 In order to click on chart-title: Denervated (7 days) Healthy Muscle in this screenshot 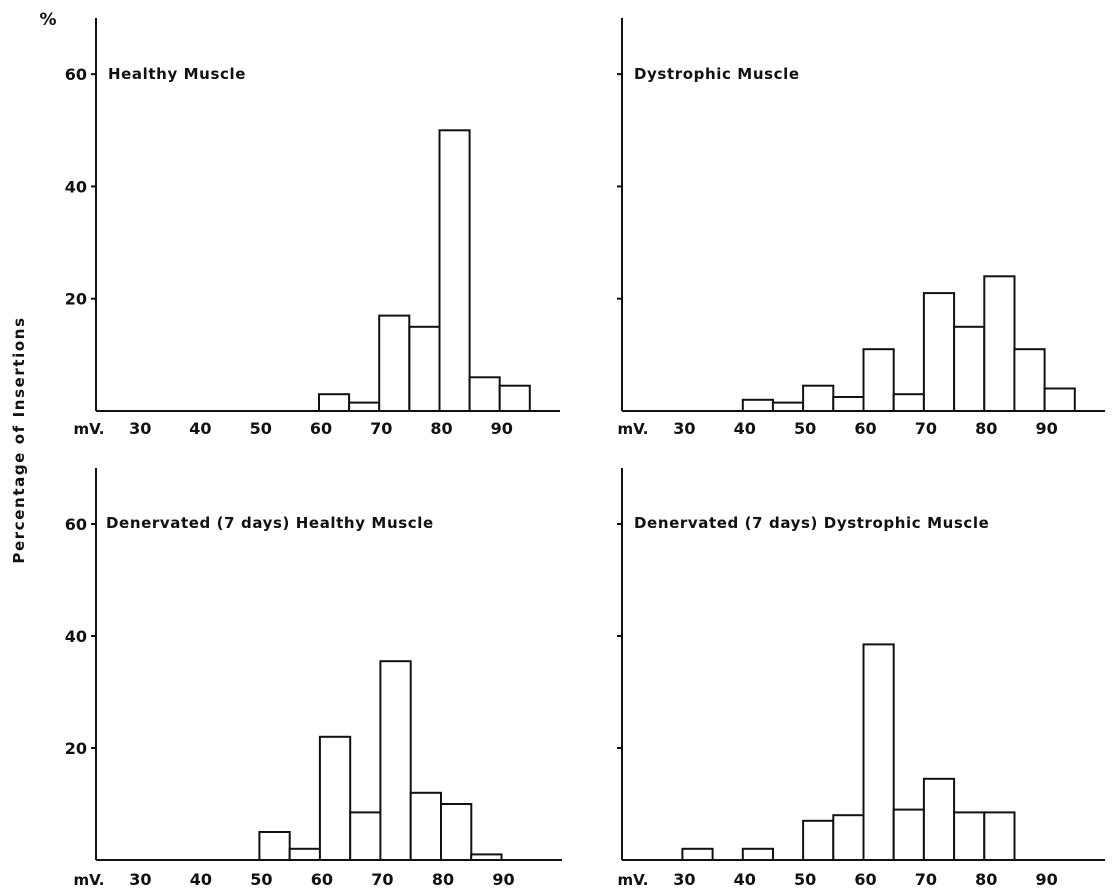, I will do `click(270, 523)`.